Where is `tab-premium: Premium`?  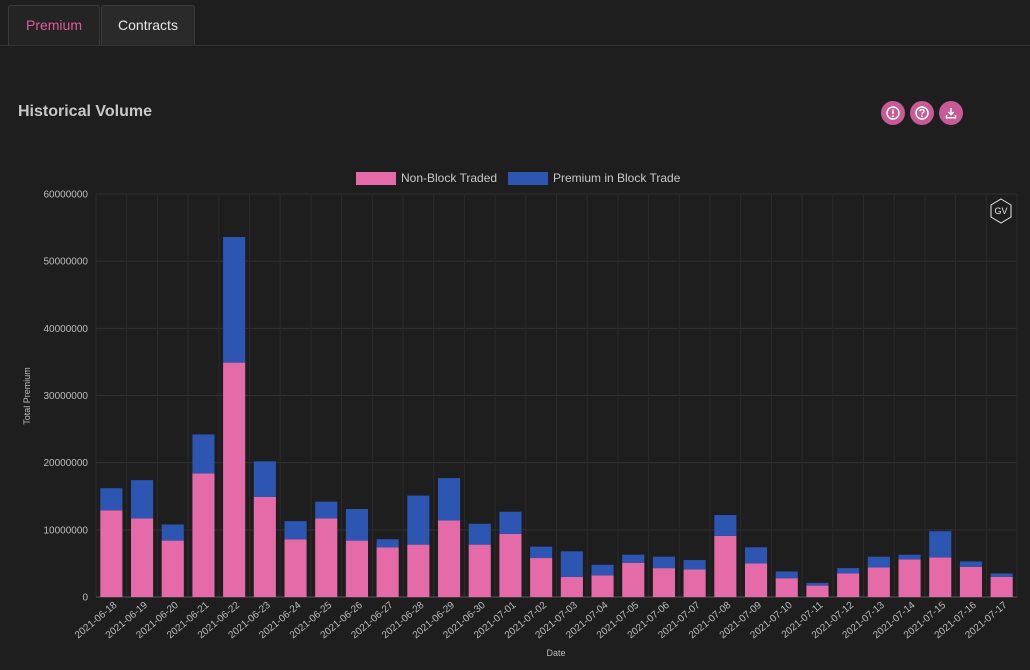 tab-premium: Premium is located at coordinates (54, 25).